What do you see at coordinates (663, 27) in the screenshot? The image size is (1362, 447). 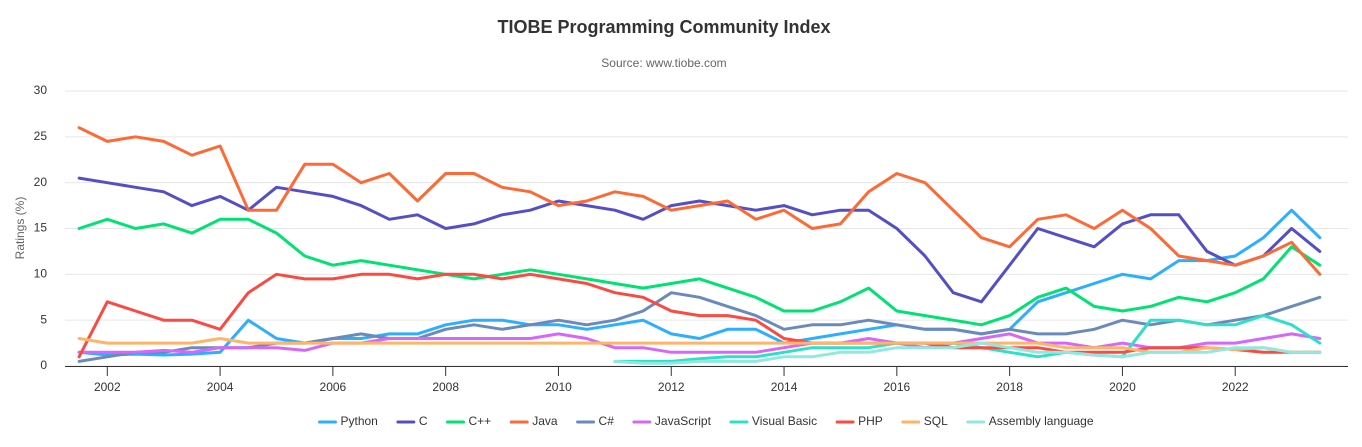 I see `chart-title: TIOBE Programming Community Index` at bounding box center [663, 27].